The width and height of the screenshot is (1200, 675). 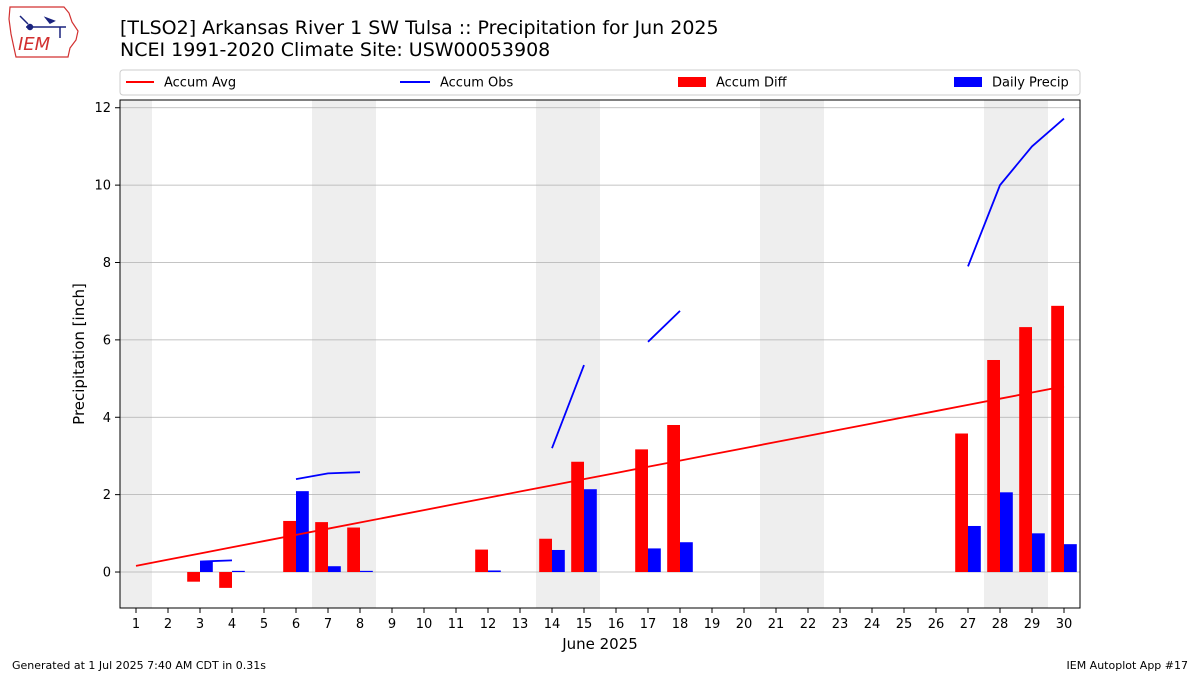 I want to click on x-tick-label-17: 17, so click(x=648, y=624).